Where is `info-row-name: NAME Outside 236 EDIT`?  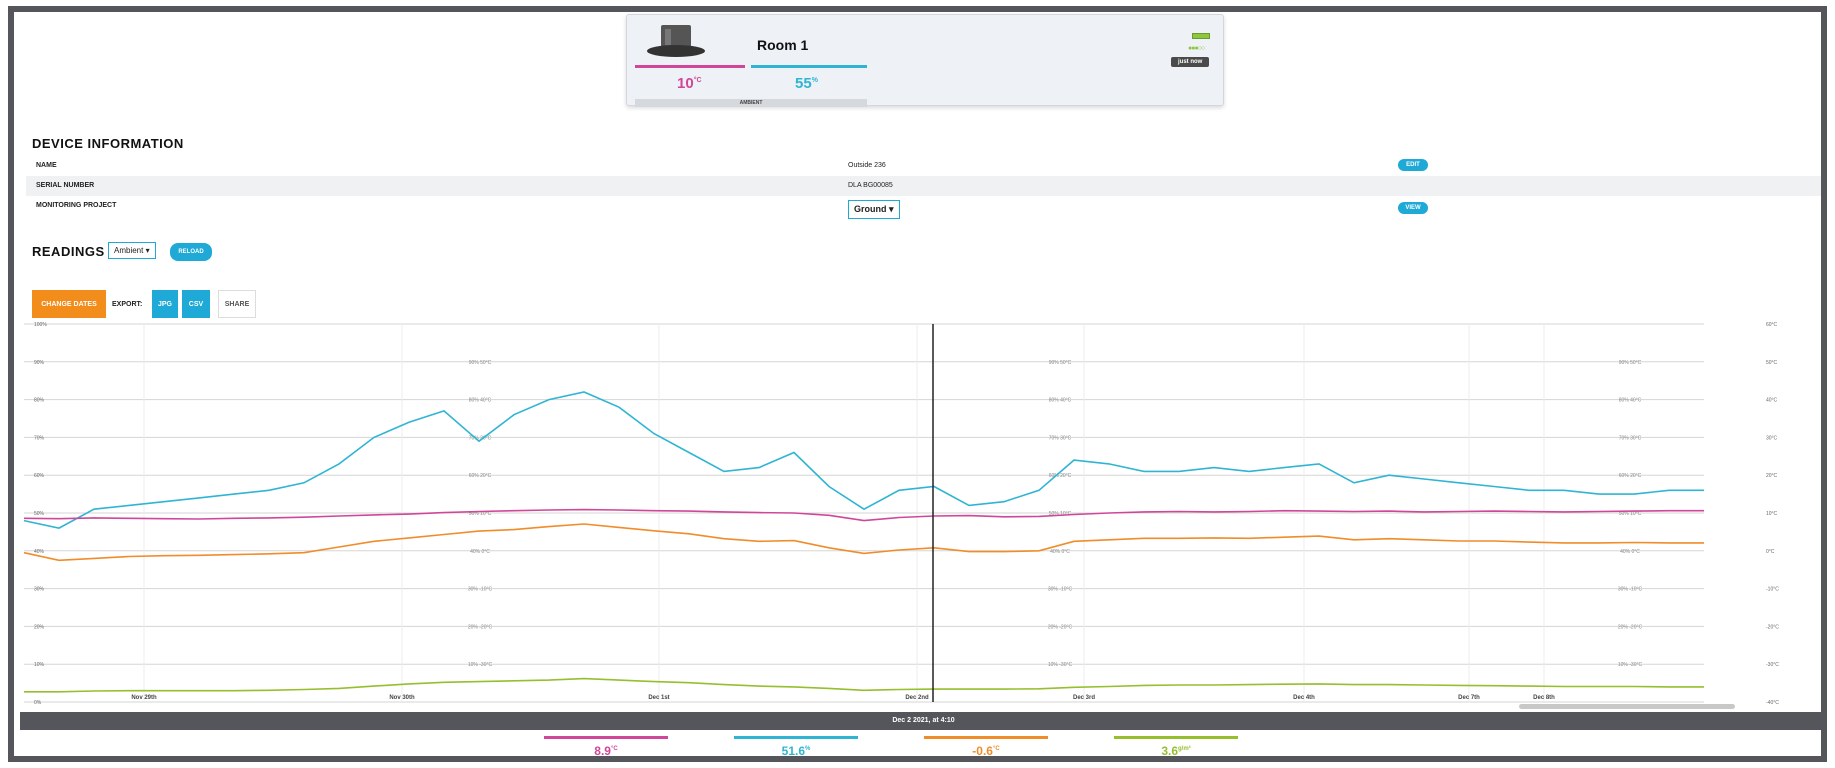
info-row-name: NAME Outside 236 EDIT is located at coordinates (923, 166).